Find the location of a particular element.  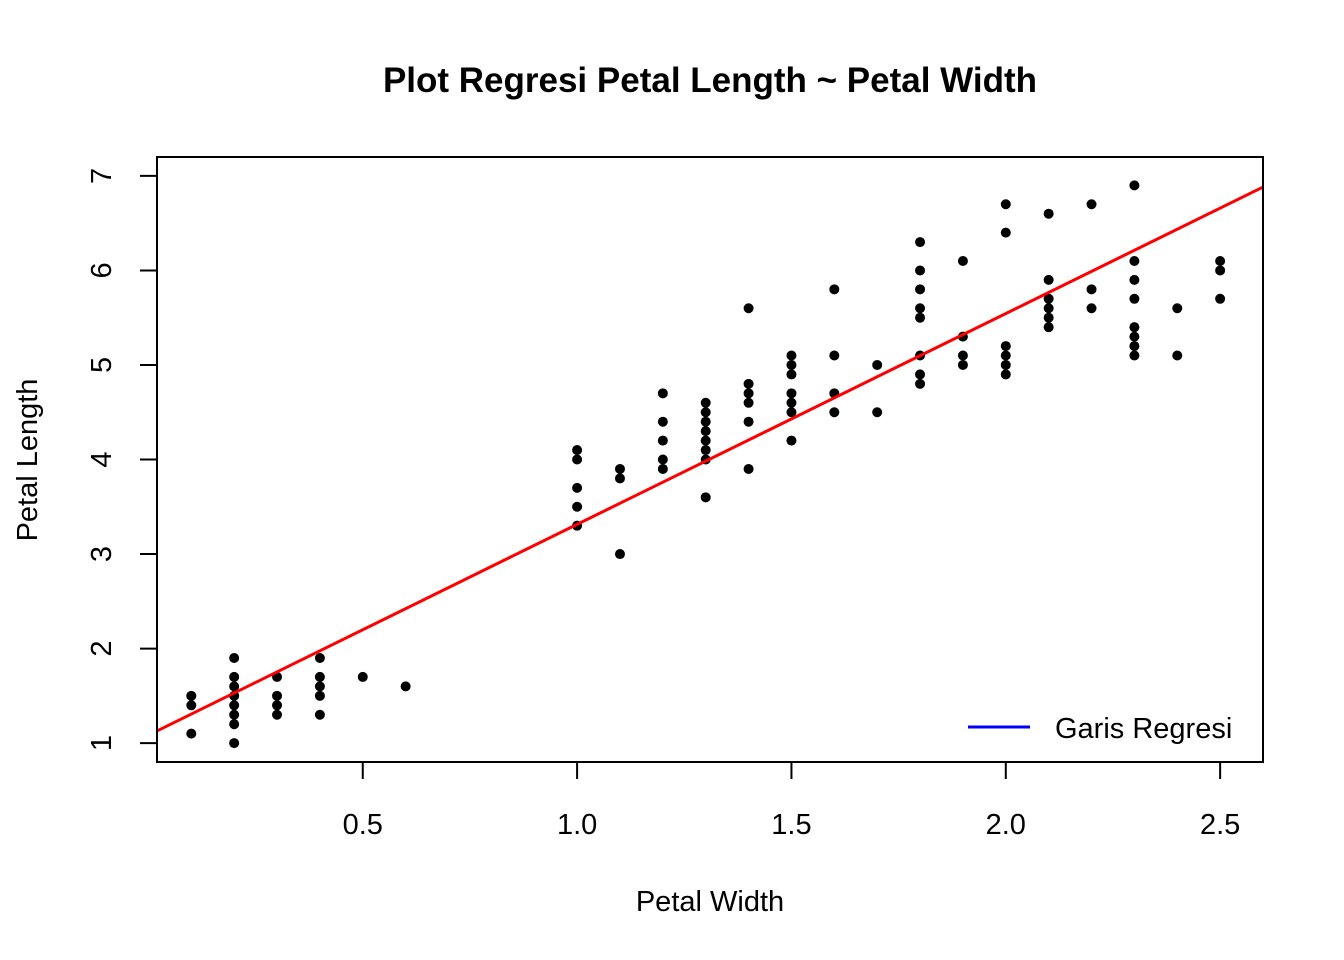

y-axis-label: Petal Length is located at coordinates (28, 460).